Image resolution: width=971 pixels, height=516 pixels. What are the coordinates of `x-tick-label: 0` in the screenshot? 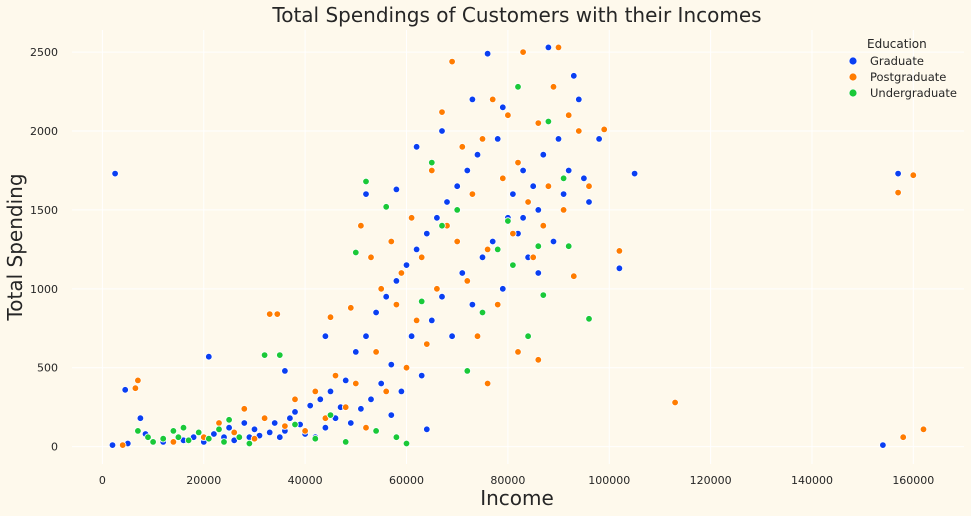 It's located at (102, 480).